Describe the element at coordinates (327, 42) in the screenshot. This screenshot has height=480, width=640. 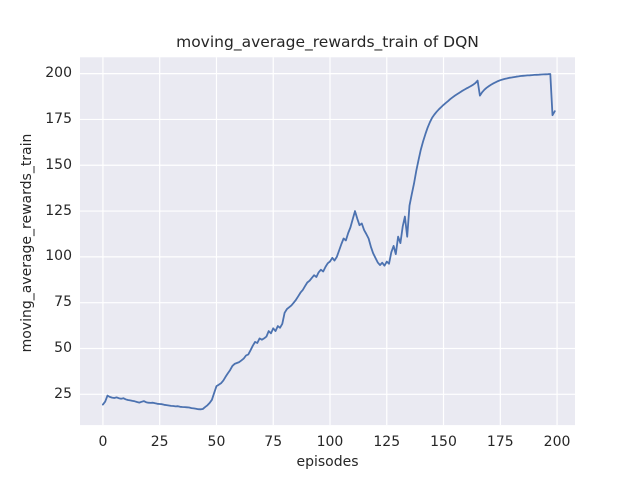
I see `chart-title: moving_average_rewards_train of DQN` at that location.